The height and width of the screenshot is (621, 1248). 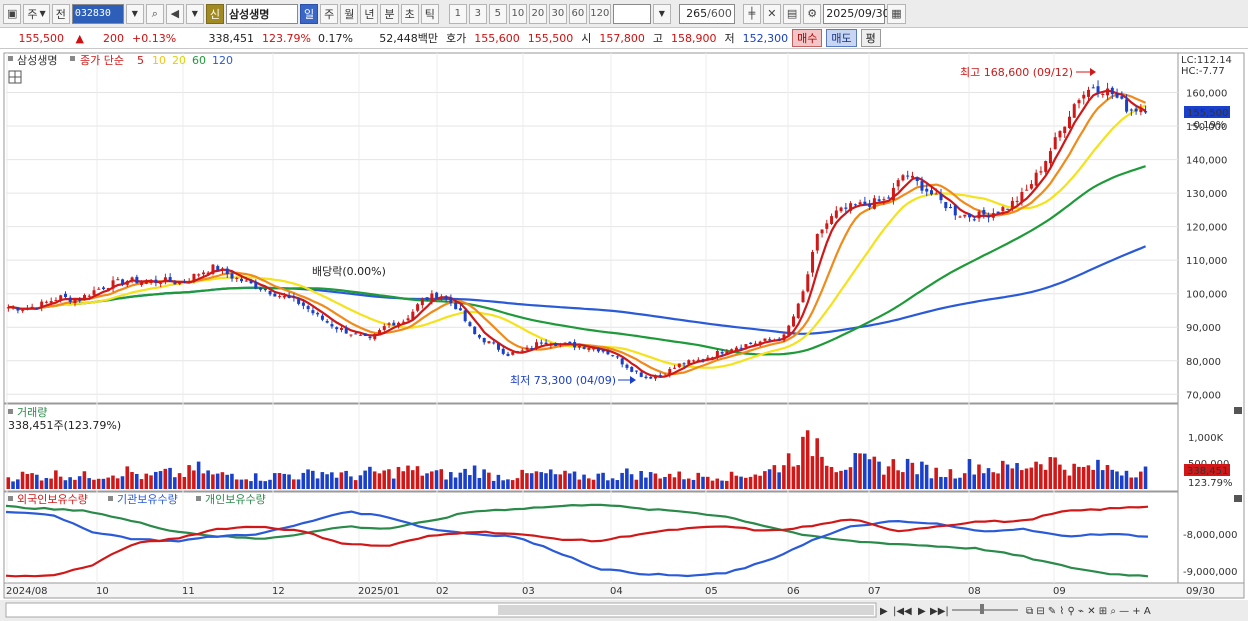 What do you see at coordinates (389, 13) in the screenshot?
I see `period-minute: 분` at bounding box center [389, 13].